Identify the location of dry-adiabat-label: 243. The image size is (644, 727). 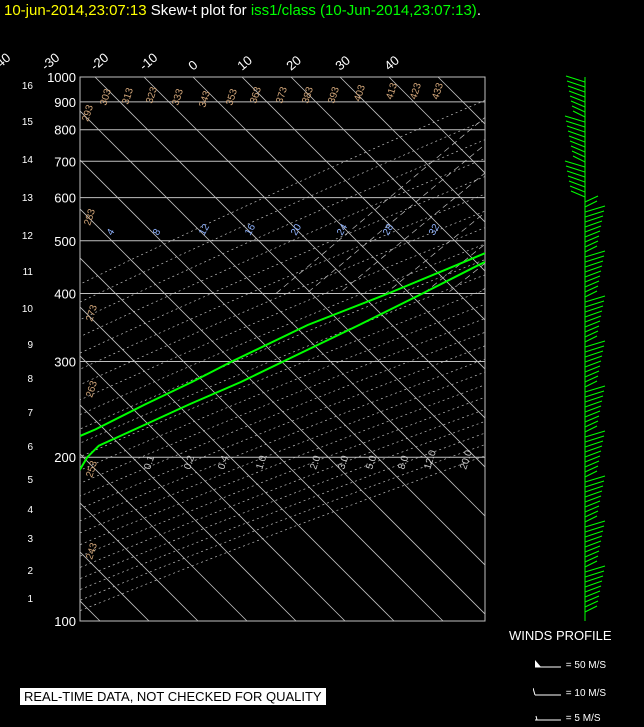
(92, 551).